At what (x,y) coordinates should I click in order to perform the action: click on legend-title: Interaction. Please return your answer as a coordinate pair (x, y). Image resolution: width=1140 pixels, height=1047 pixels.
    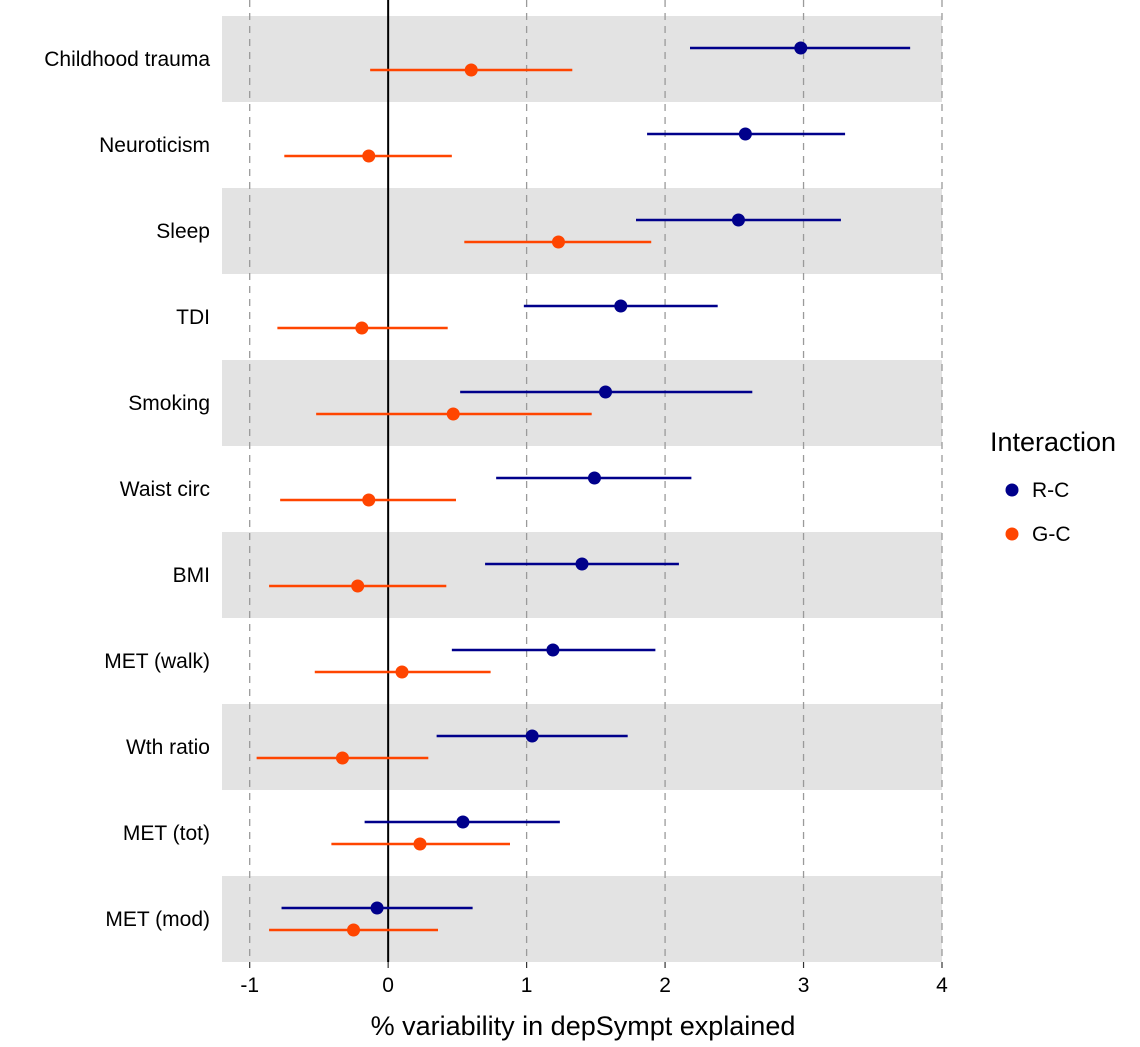
    Looking at the image, I should click on (1053, 442).